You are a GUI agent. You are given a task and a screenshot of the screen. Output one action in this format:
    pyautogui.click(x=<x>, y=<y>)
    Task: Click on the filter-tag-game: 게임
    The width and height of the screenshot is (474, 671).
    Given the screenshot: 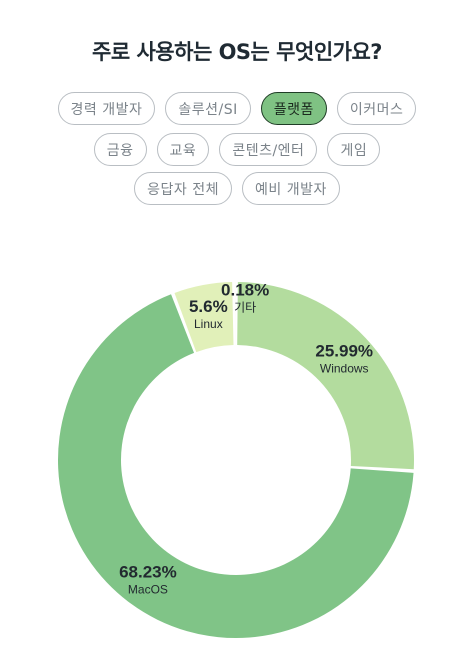 What is the action you would take?
    pyautogui.click(x=354, y=149)
    